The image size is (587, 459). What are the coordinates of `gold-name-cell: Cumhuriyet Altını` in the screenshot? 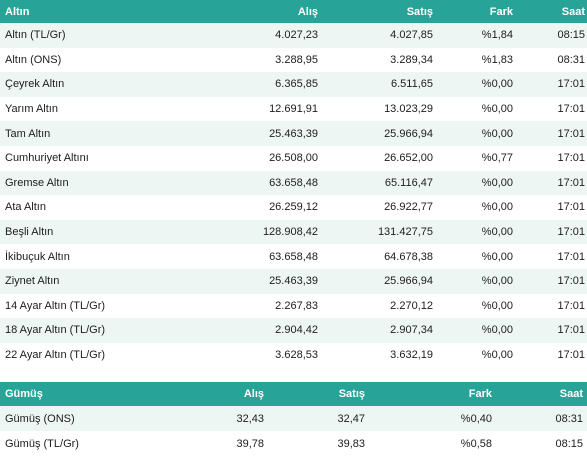 It's located at (106, 158).